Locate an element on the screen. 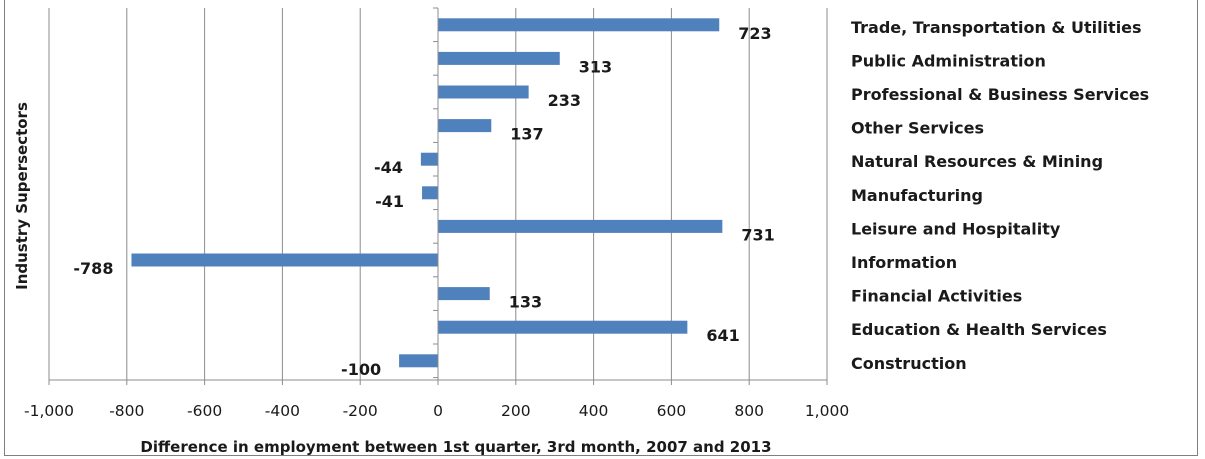  data-label: -788 is located at coordinates (93, 268).